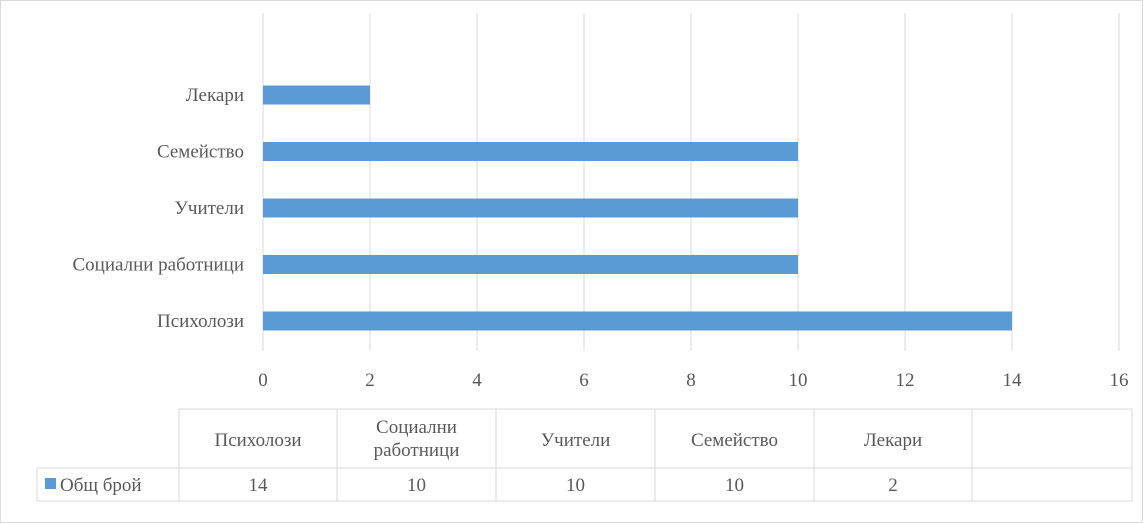  What do you see at coordinates (734, 485) in the screenshot?
I see `table-value-4: 10` at bounding box center [734, 485].